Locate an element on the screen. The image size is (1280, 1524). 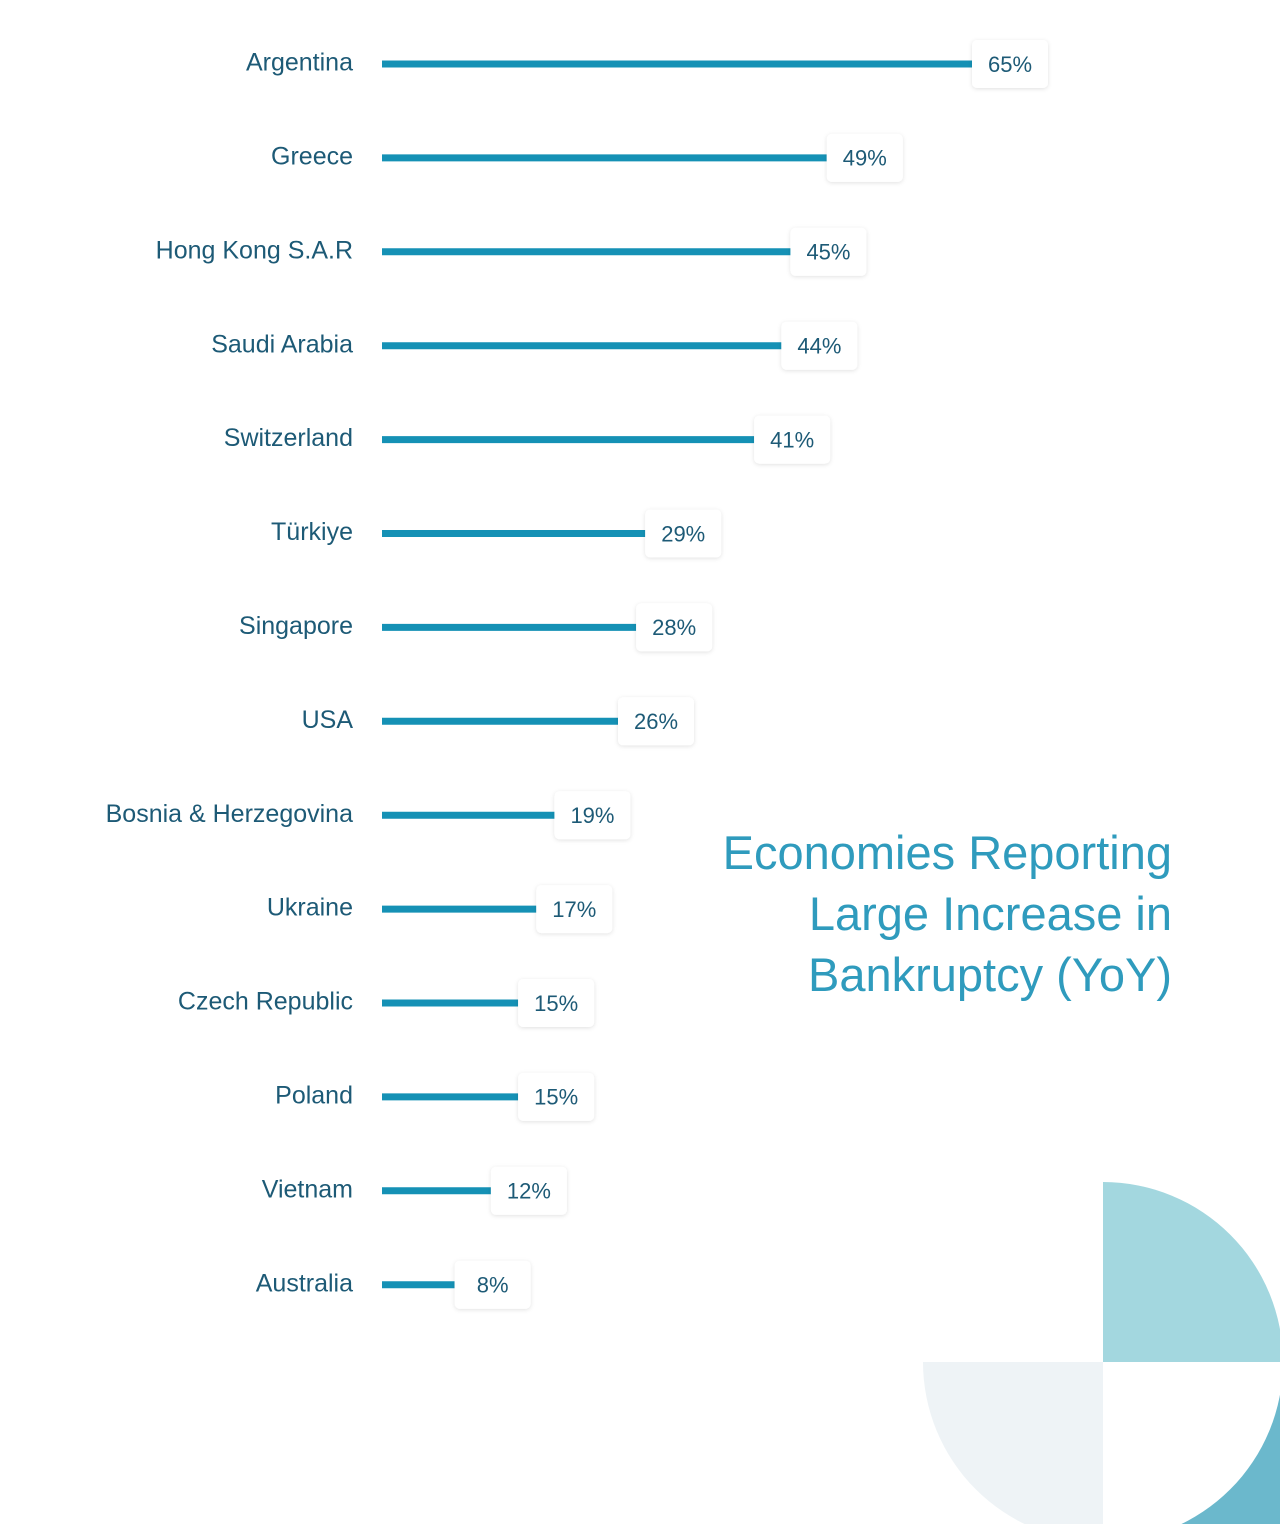
category-label: Vietnam is located at coordinates (307, 1189).